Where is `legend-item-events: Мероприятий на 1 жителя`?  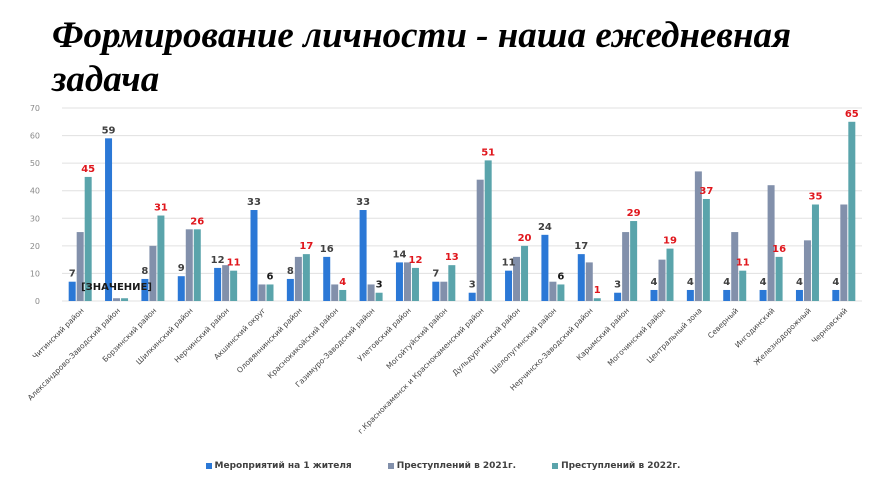 legend-item-events: Мероприятий на 1 жителя is located at coordinates (278, 466).